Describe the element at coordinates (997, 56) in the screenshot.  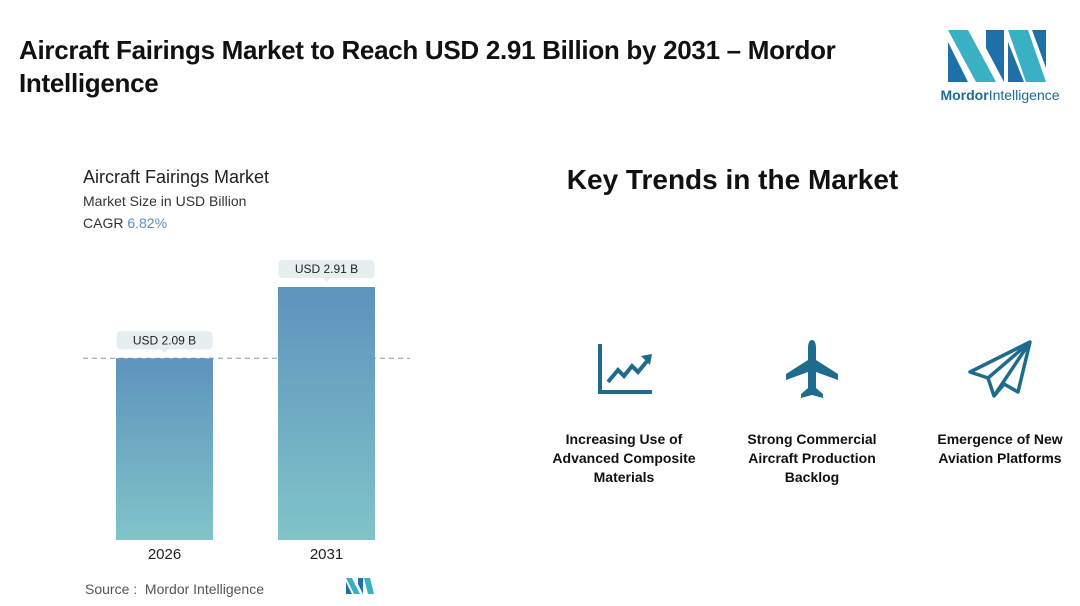
I see `logo-icon` at that location.